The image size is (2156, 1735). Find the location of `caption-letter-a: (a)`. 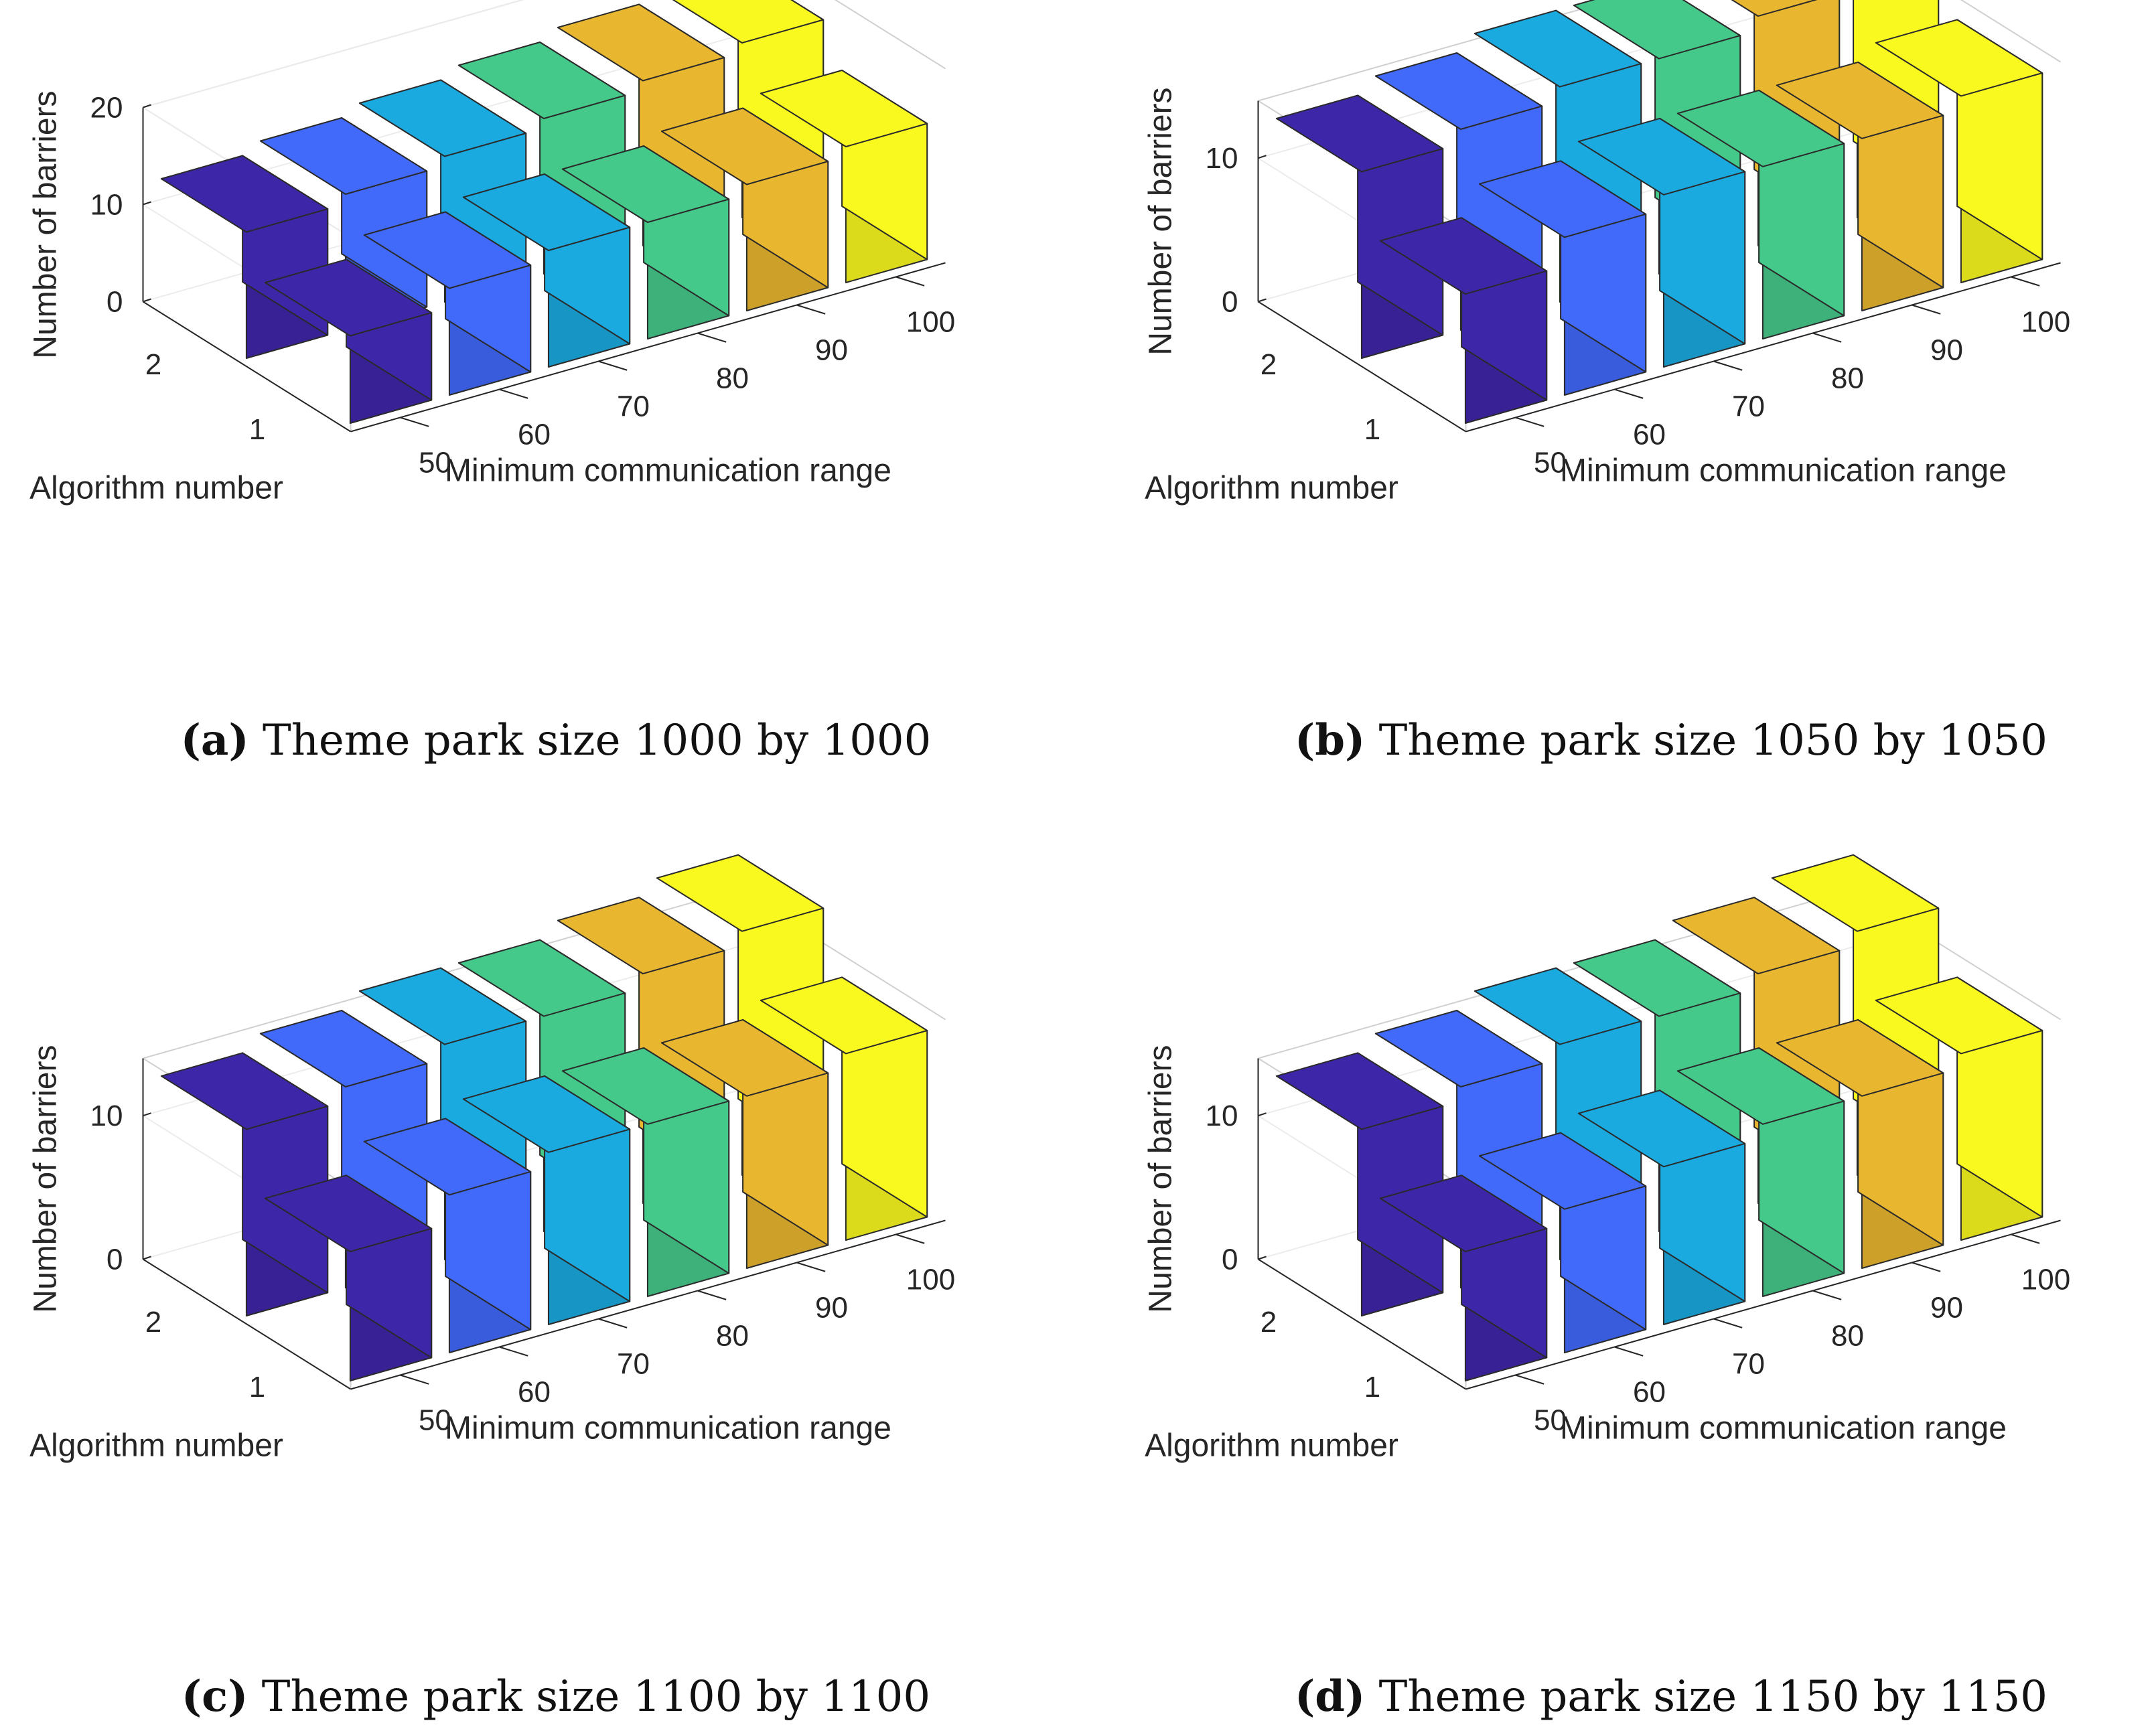

caption-letter-a: (a) is located at coordinates (214, 740).